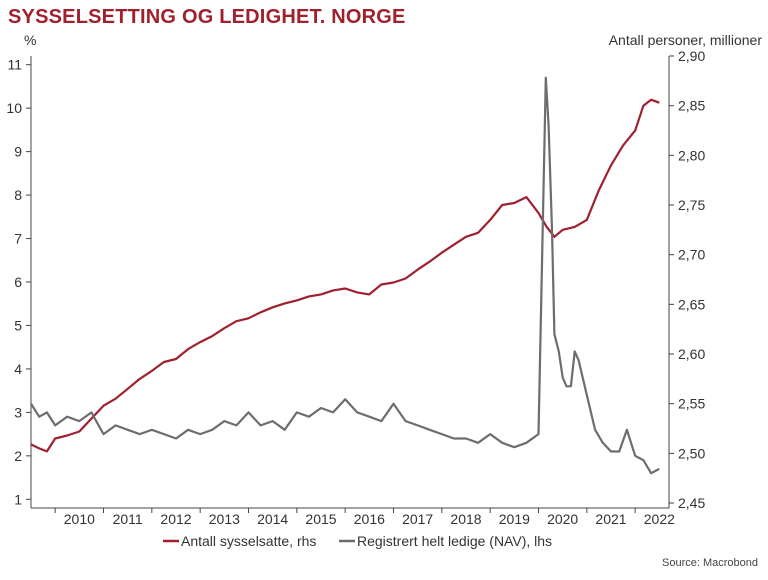  Describe the element at coordinates (685, 40) in the screenshot. I see `right-axis-unit: Antall personer, millioner` at that location.